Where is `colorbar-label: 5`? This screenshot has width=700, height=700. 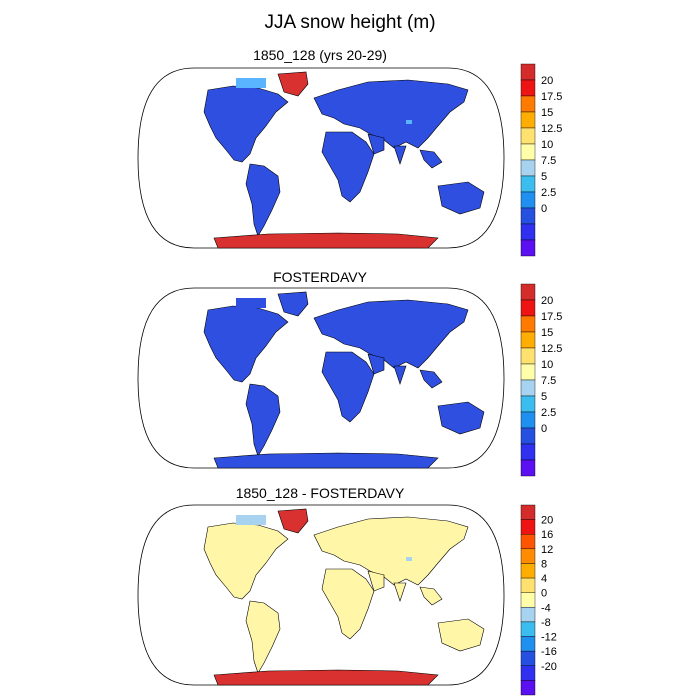
colorbar-label: 5 is located at coordinates (544, 177).